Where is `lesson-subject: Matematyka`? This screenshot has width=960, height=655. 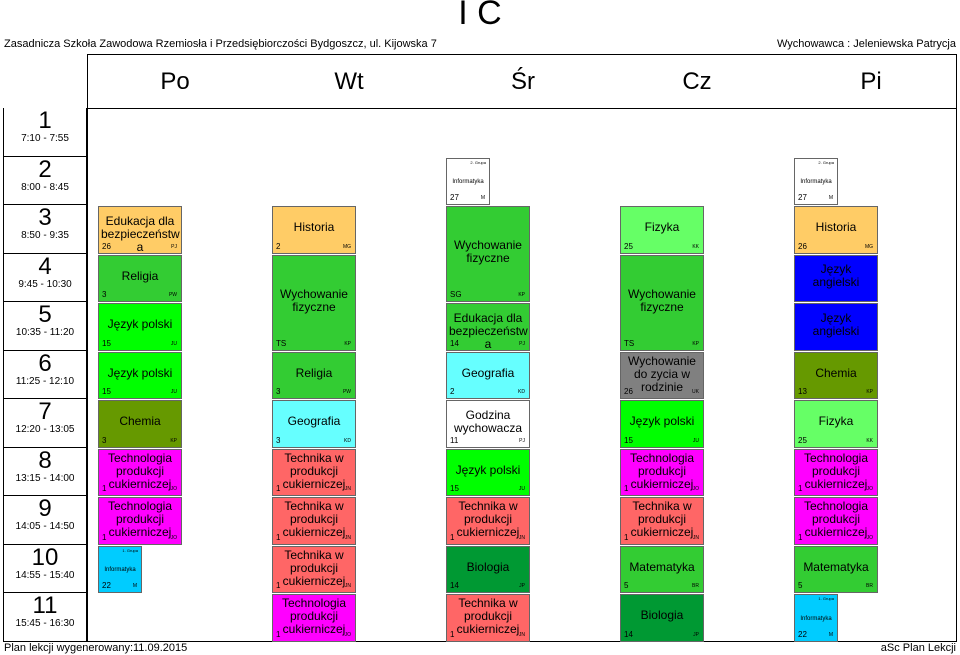
lesson-subject: Matematyka is located at coordinates (836, 566).